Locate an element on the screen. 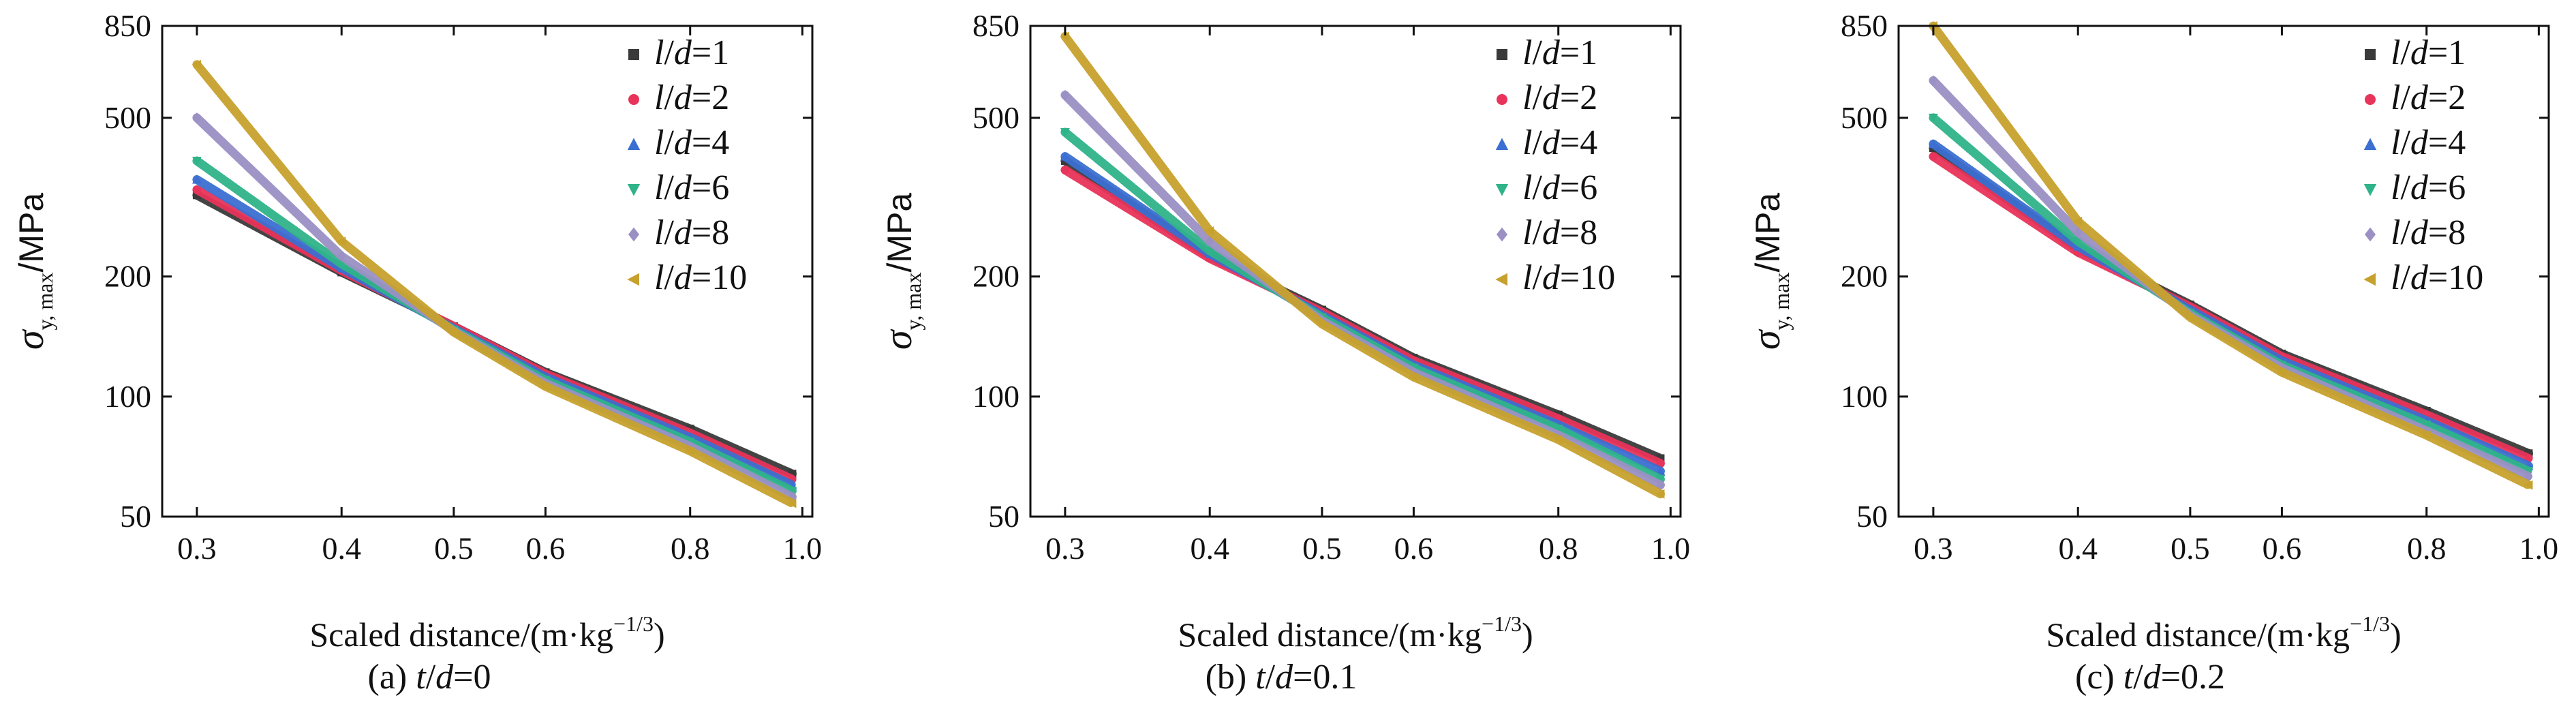 The image size is (2576, 717). series-line-l-d10 is located at coordinates (494, 284).